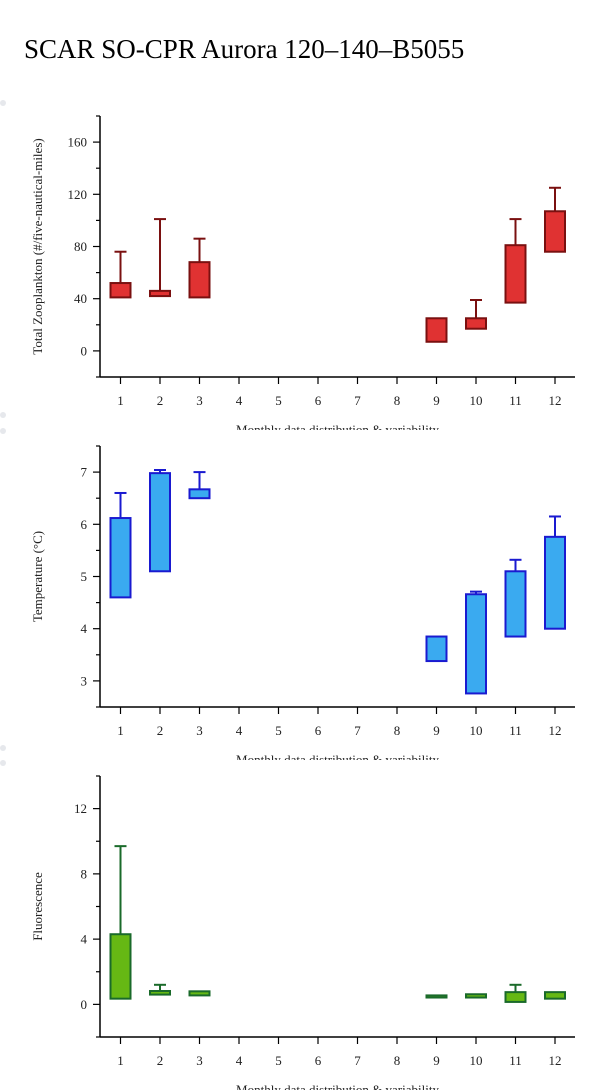  Describe the element at coordinates (84, 576) in the screenshot. I see `y-tick-label: 5` at that location.